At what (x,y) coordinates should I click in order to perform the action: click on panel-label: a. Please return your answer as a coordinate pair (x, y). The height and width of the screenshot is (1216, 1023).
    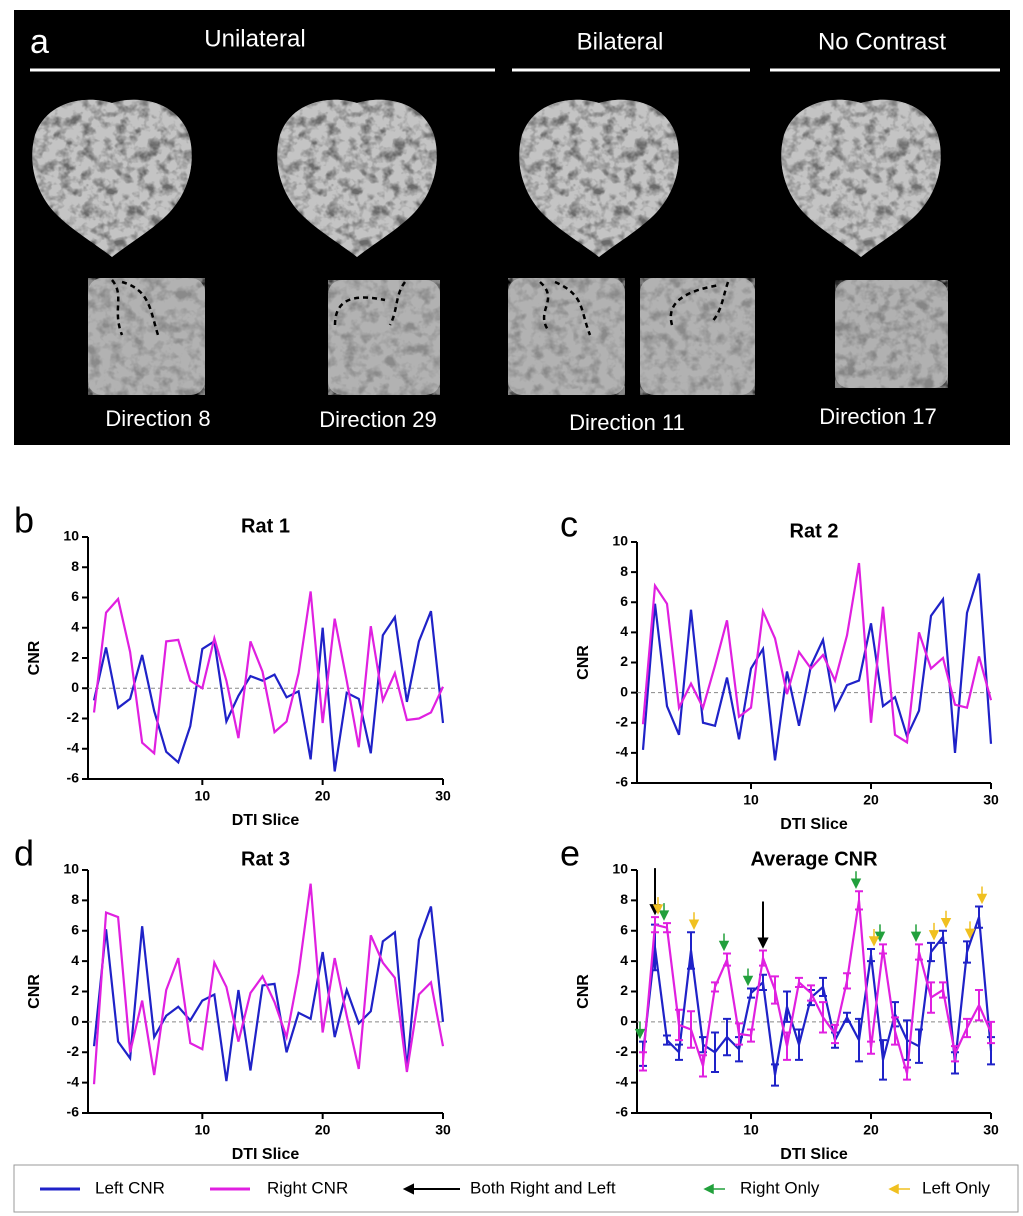
    Looking at the image, I should click on (39, 42).